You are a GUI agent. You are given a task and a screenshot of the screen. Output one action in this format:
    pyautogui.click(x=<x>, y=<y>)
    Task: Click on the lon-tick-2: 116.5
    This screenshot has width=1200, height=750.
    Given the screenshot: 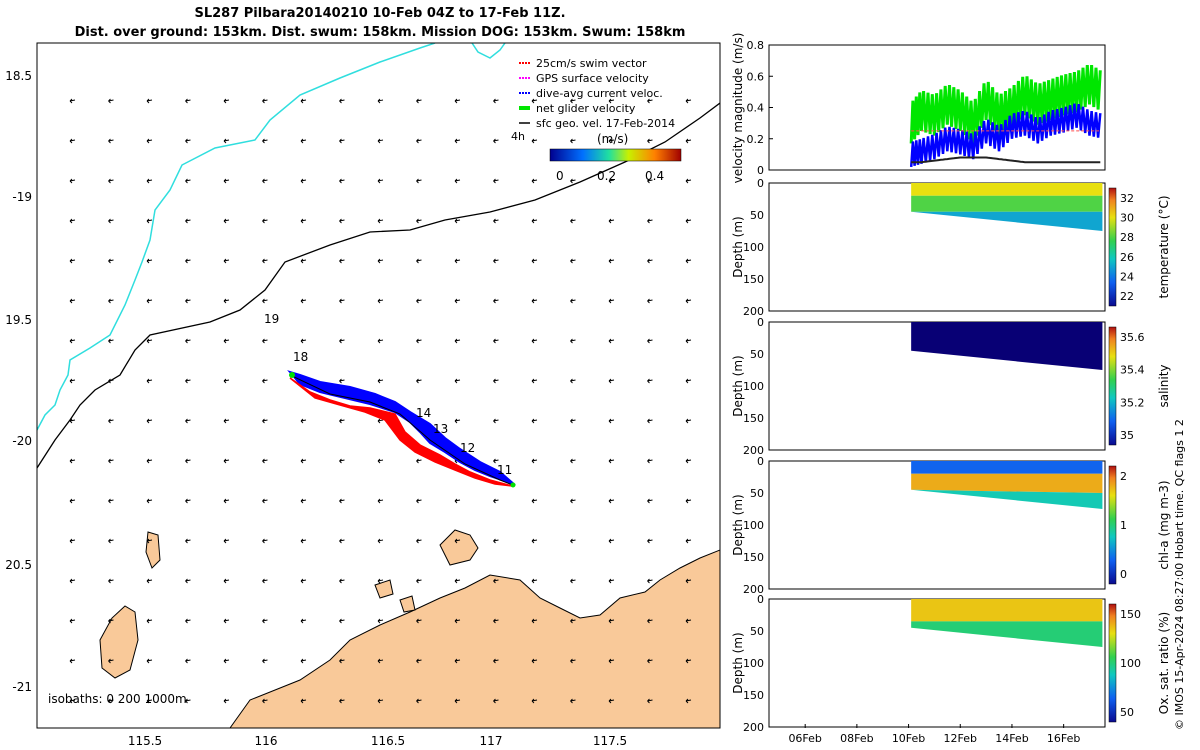 What is the action you would take?
    pyautogui.click(x=388, y=741)
    